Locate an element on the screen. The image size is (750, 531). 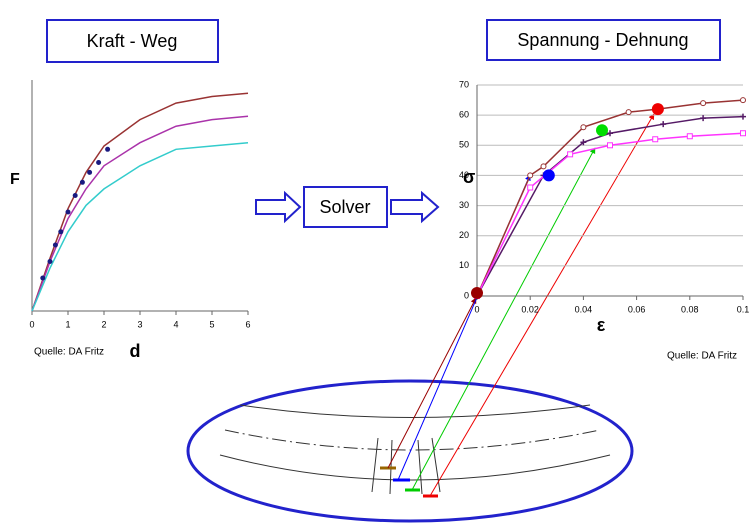
y-tick-label: 0 is located at coordinates (466, 295).